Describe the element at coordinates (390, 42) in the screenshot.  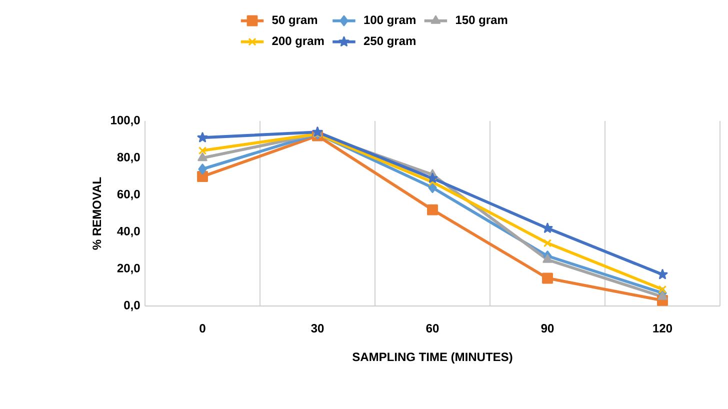
I see `legend-label: 250 gram` at that location.